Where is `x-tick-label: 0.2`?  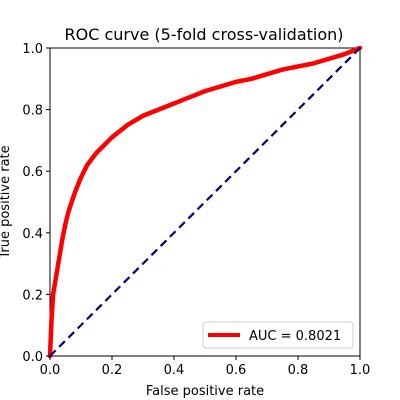 x-tick-label: 0.2 is located at coordinates (112, 370).